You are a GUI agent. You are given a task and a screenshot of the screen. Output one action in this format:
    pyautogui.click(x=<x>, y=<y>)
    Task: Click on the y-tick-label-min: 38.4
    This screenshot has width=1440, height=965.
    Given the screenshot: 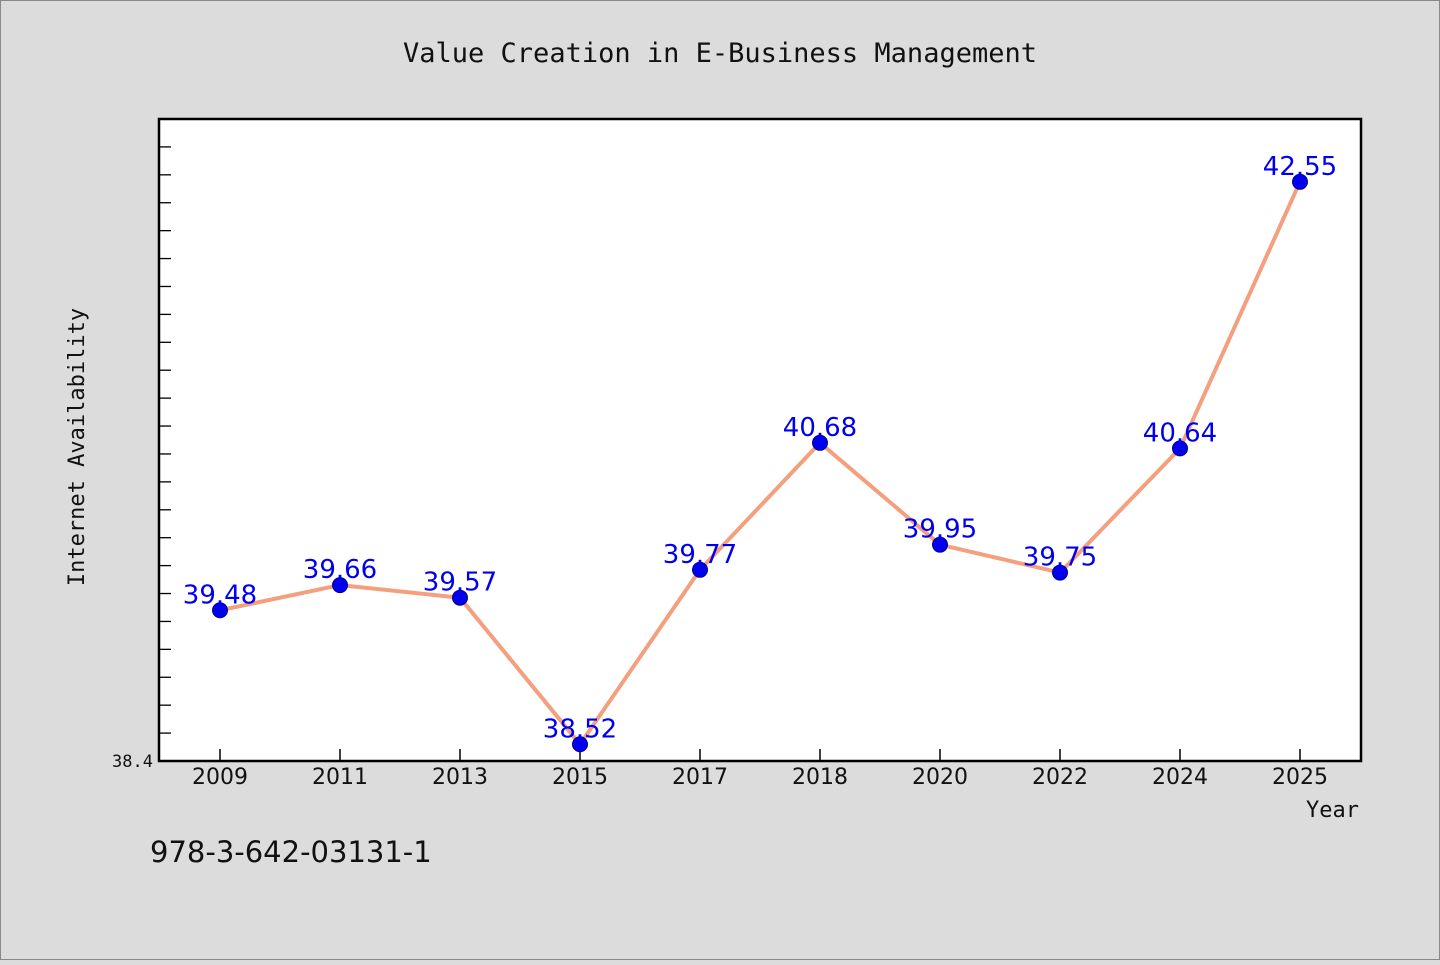 What is the action you would take?
    pyautogui.click(x=132, y=762)
    